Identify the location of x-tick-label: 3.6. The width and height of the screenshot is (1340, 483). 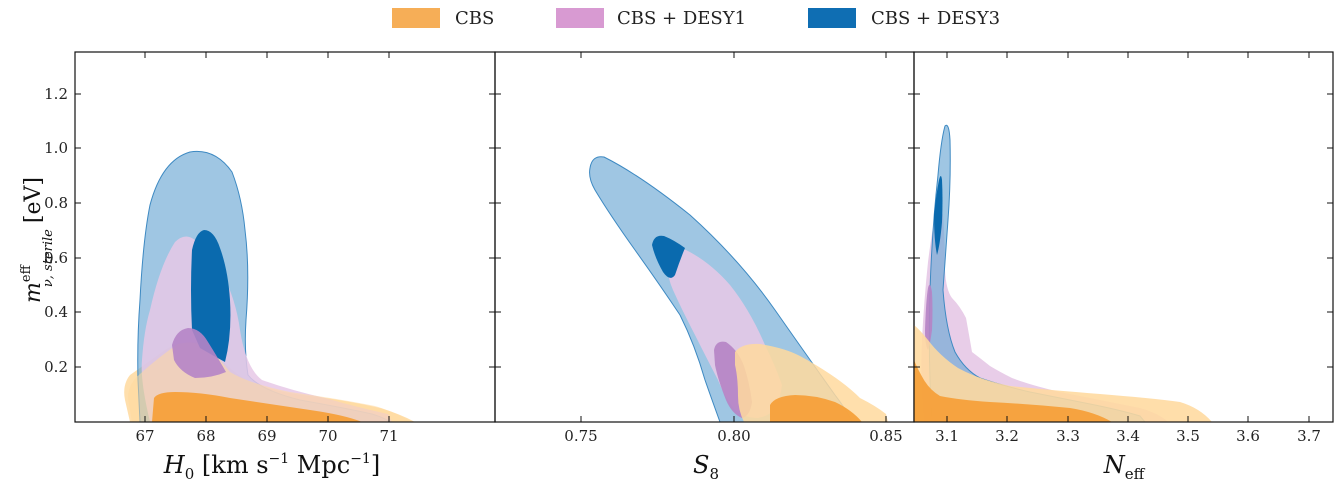
(1248, 436).